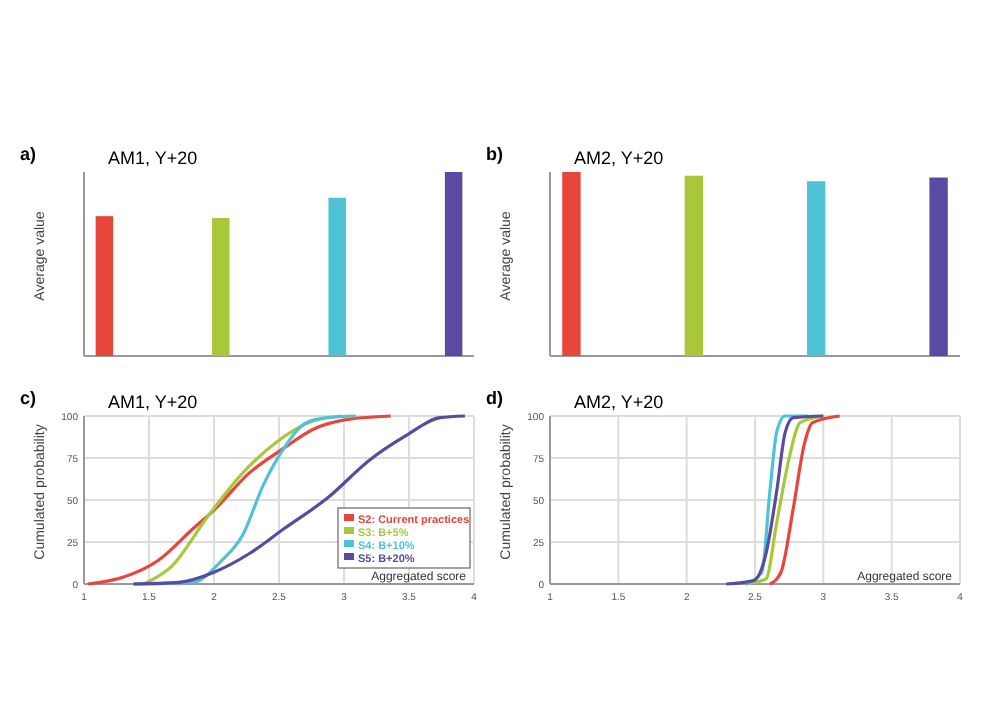 This screenshot has height=724, width=1000. I want to click on text: d), so click(494, 398).